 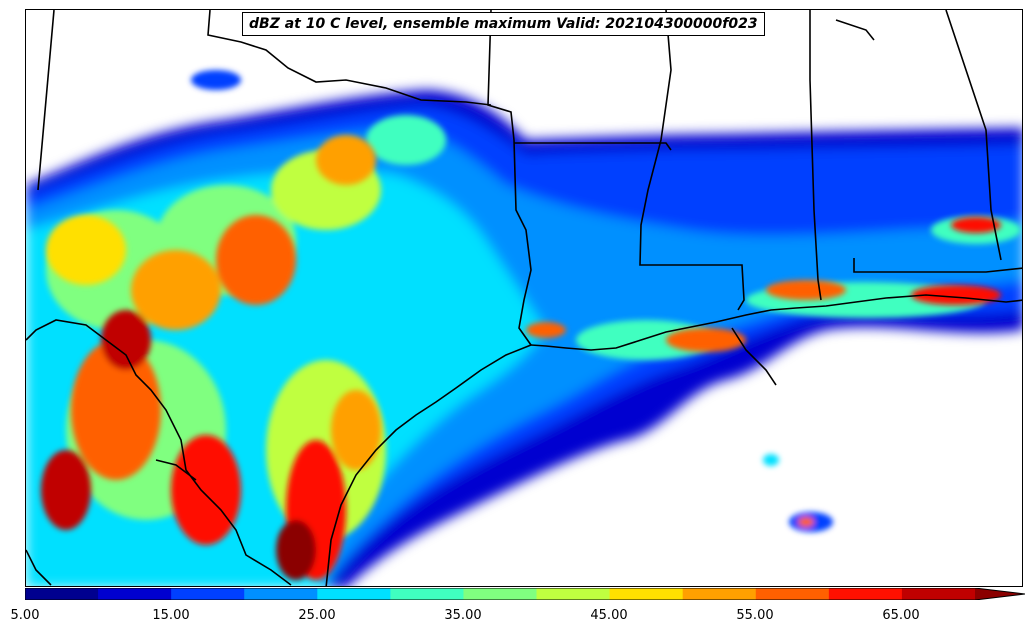 What do you see at coordinates (171, 615) in the screenshot?
I see `colorbar-tick-15: 15.00` at bounding box center [171, 615].